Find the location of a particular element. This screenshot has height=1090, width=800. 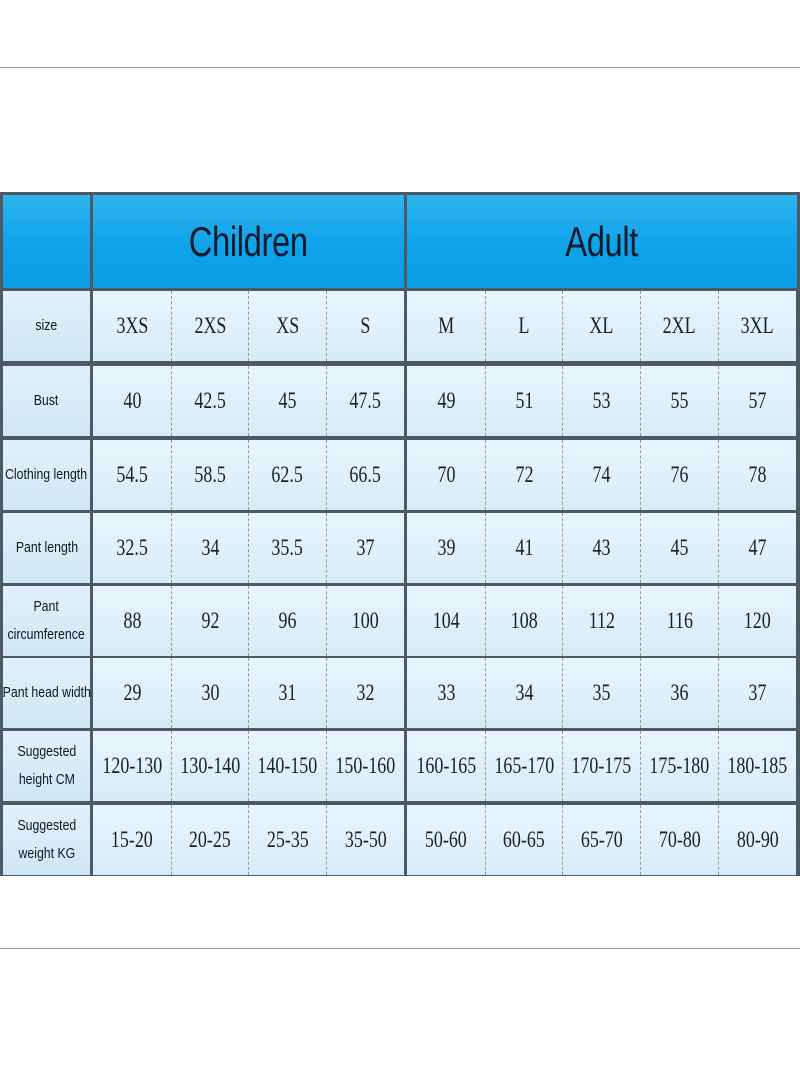

row-label-cell: size is located at coordinates (46, 326).